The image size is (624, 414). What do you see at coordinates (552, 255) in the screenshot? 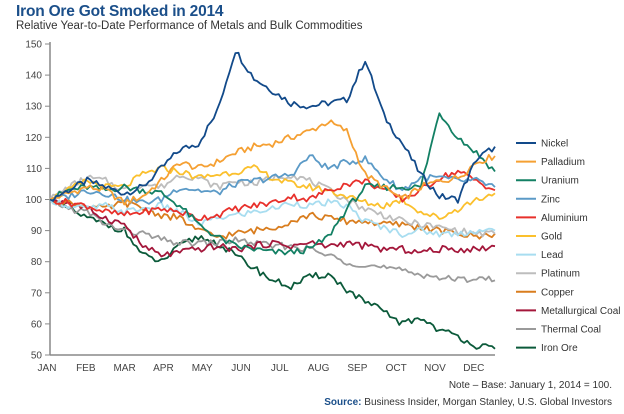
I see `legend-label: Lead` at bounding box center [552, 255].